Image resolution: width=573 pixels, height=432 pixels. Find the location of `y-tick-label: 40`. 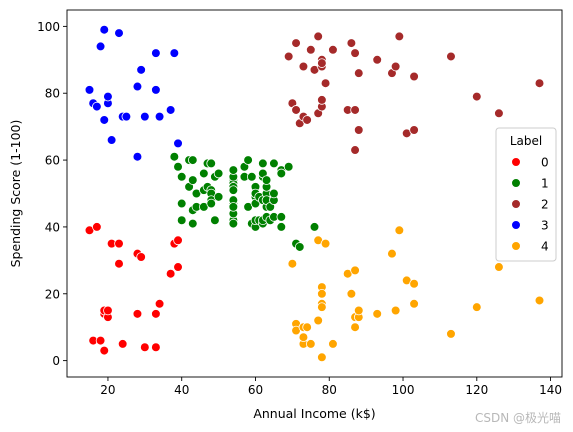

y-tick-label: 40 is located at coordinates (52, 227).